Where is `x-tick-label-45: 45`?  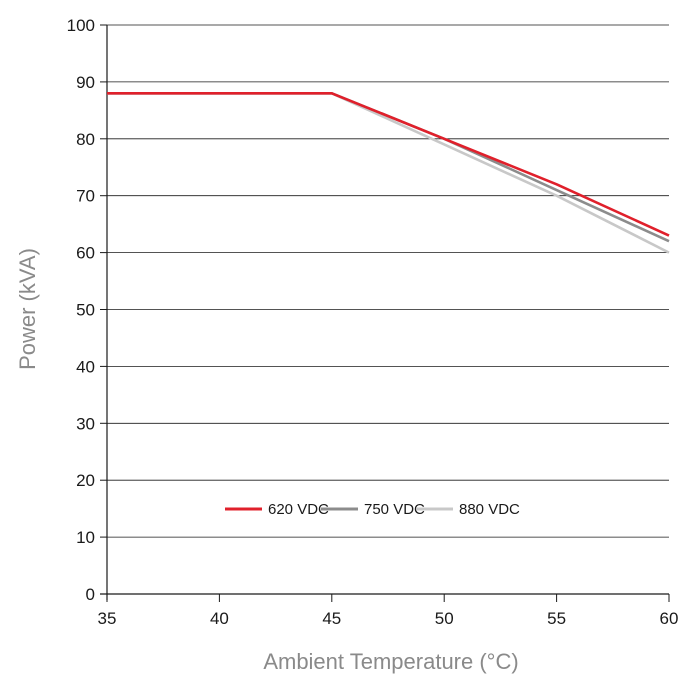 x-tick-label-45: 45 is located at coordinates (331, 618).